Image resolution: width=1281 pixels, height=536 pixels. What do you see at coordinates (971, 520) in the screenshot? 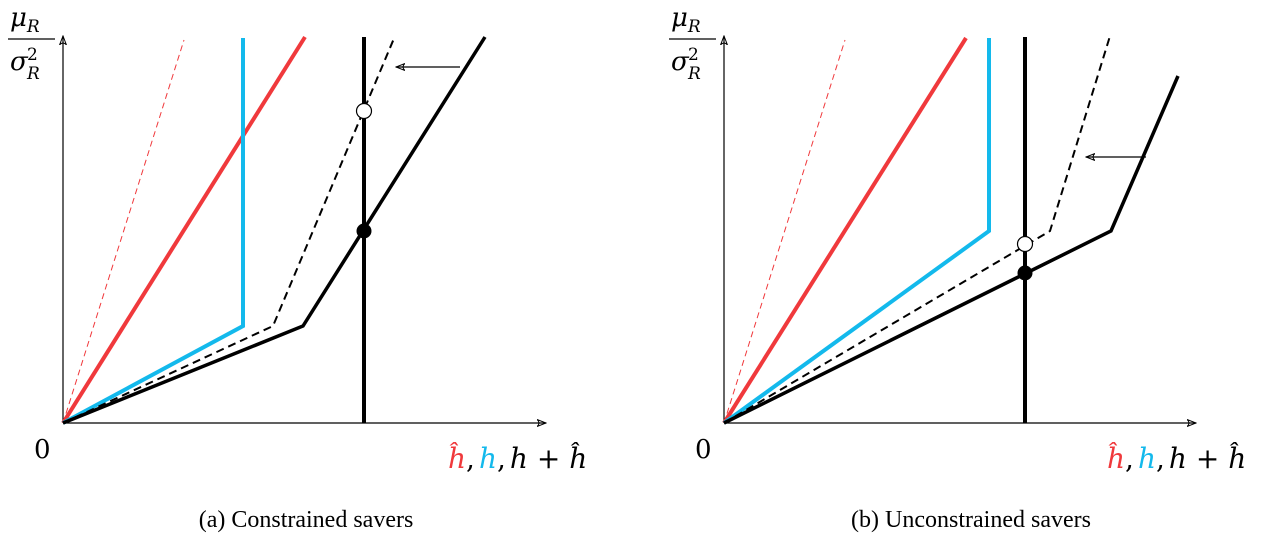
I see `caption-b: (b) Unconstrained savers` at bounding box center [971, 520].